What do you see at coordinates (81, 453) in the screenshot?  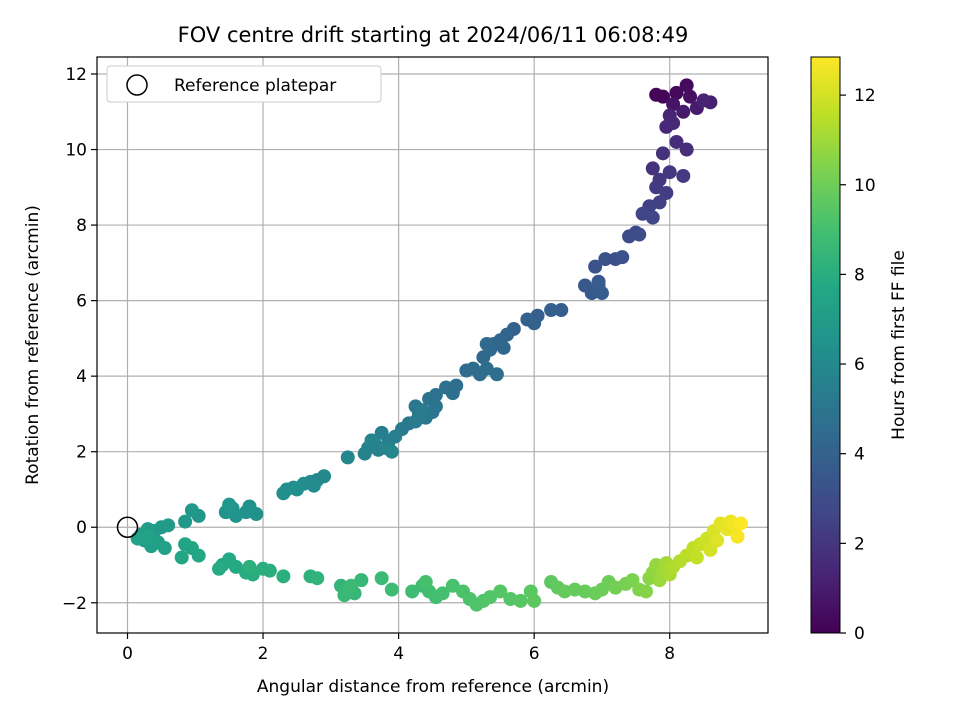 I see `y-tick-label: 2` at bounding box center [81, 453].